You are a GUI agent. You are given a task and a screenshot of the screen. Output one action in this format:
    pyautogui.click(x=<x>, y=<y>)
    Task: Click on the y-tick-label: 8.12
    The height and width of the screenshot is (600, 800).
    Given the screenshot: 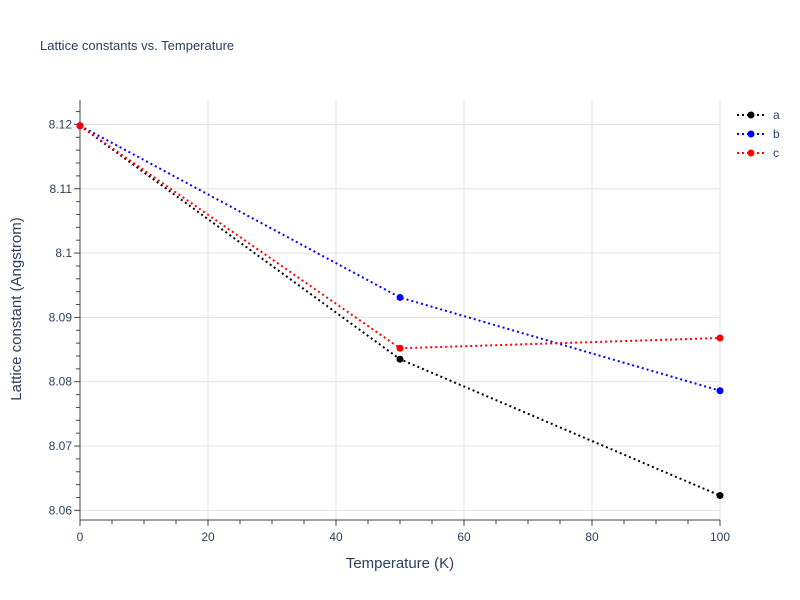 What is the action you would take?
    pyautogui.click(x=61, y=124)
    